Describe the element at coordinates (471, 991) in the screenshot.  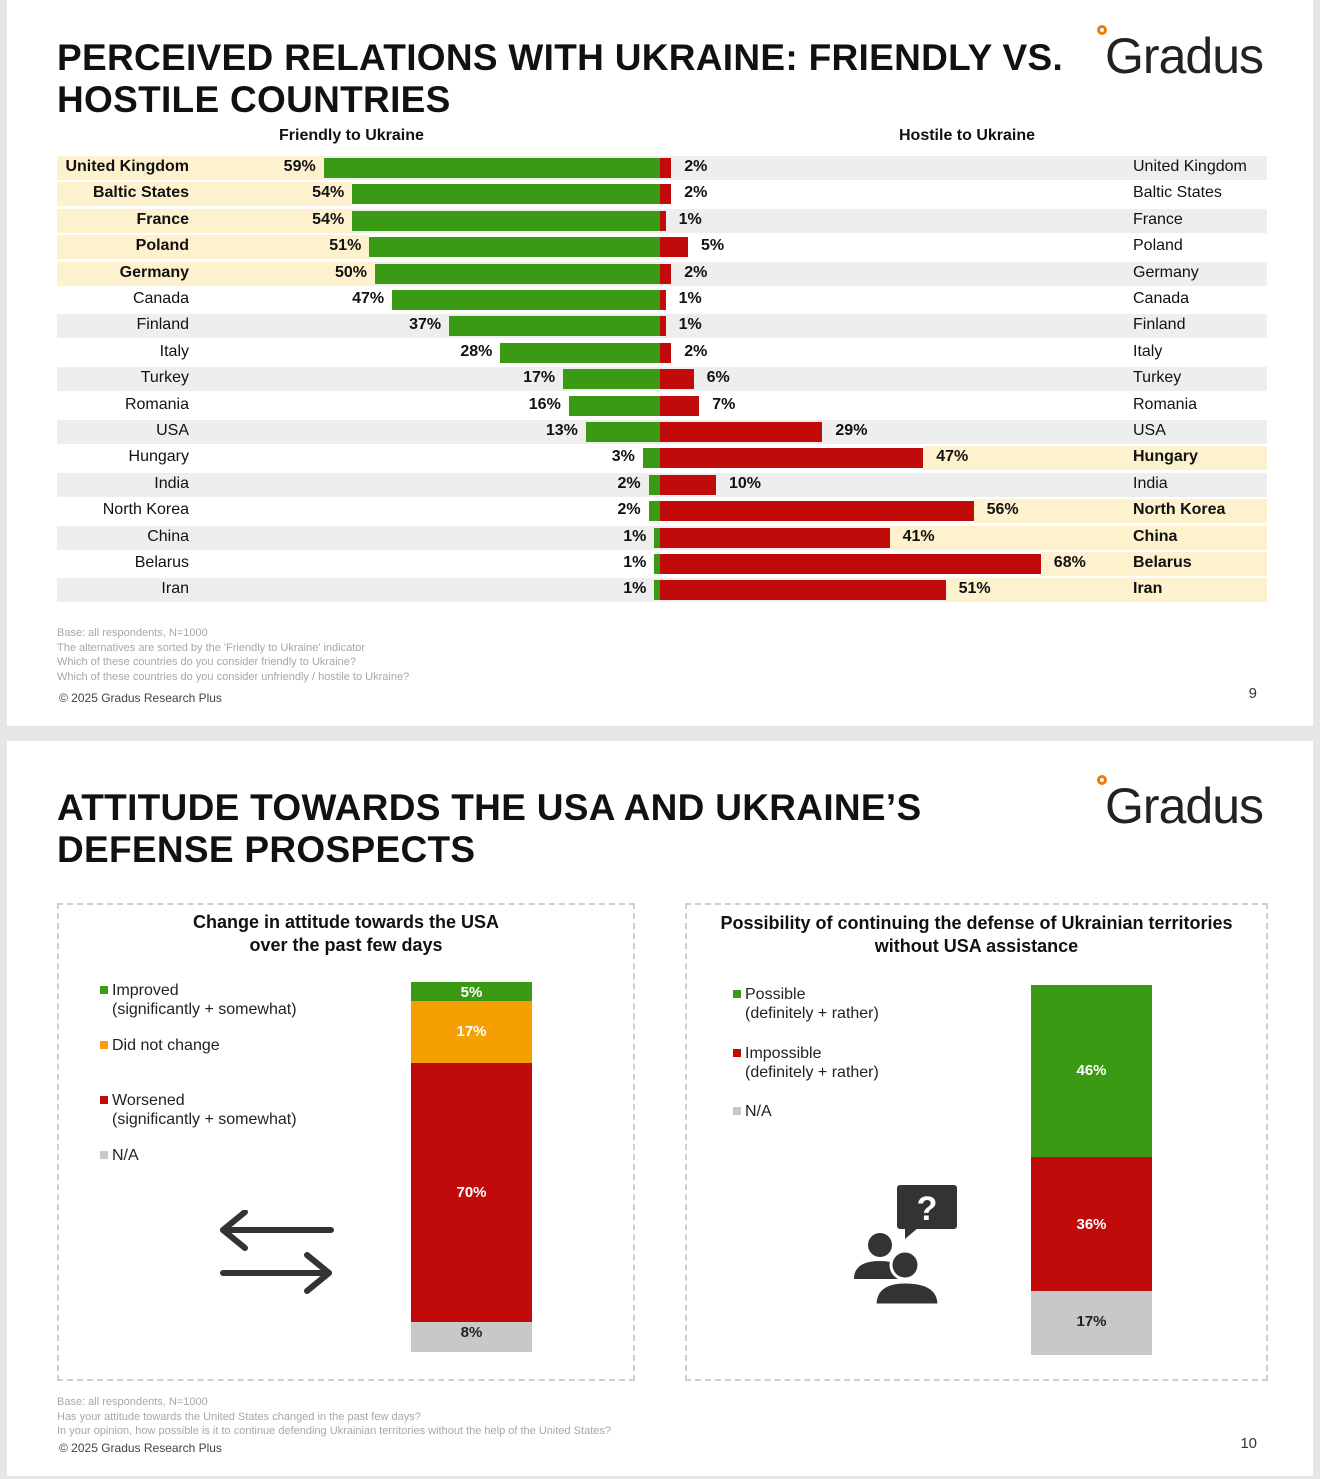
I see `stacked-segment: 5%` at that location.